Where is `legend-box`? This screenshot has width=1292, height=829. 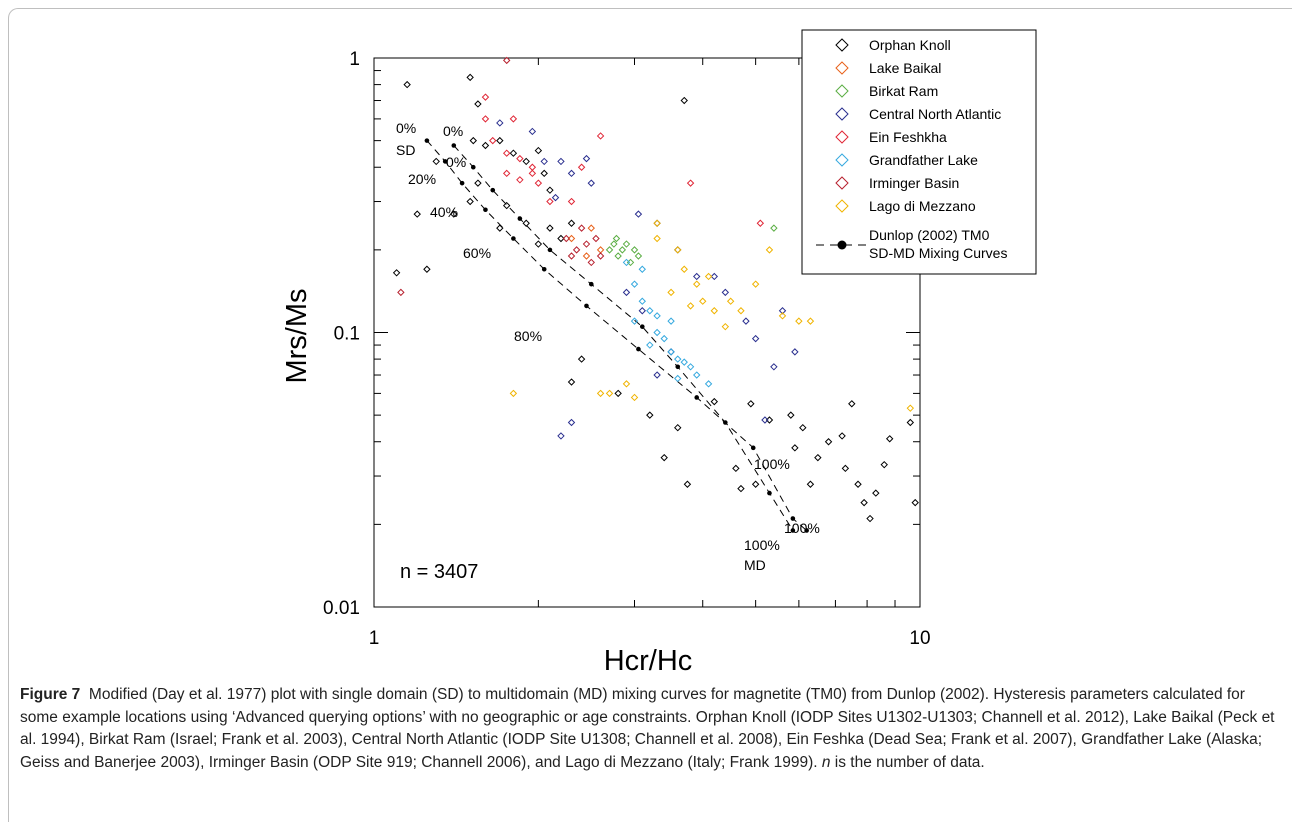 legend-box is located at coordinates (919, 152).